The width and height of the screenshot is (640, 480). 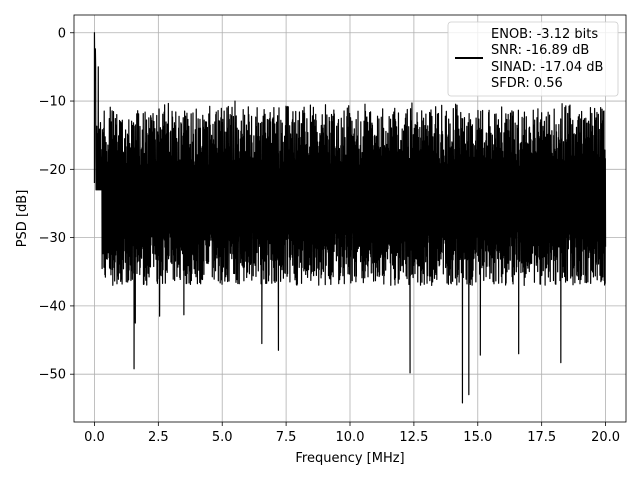 What do you see at coordinates (158, 437) in the screenshot?
I see `x-tick-label: 2.5` at bounding box center [158, 437].